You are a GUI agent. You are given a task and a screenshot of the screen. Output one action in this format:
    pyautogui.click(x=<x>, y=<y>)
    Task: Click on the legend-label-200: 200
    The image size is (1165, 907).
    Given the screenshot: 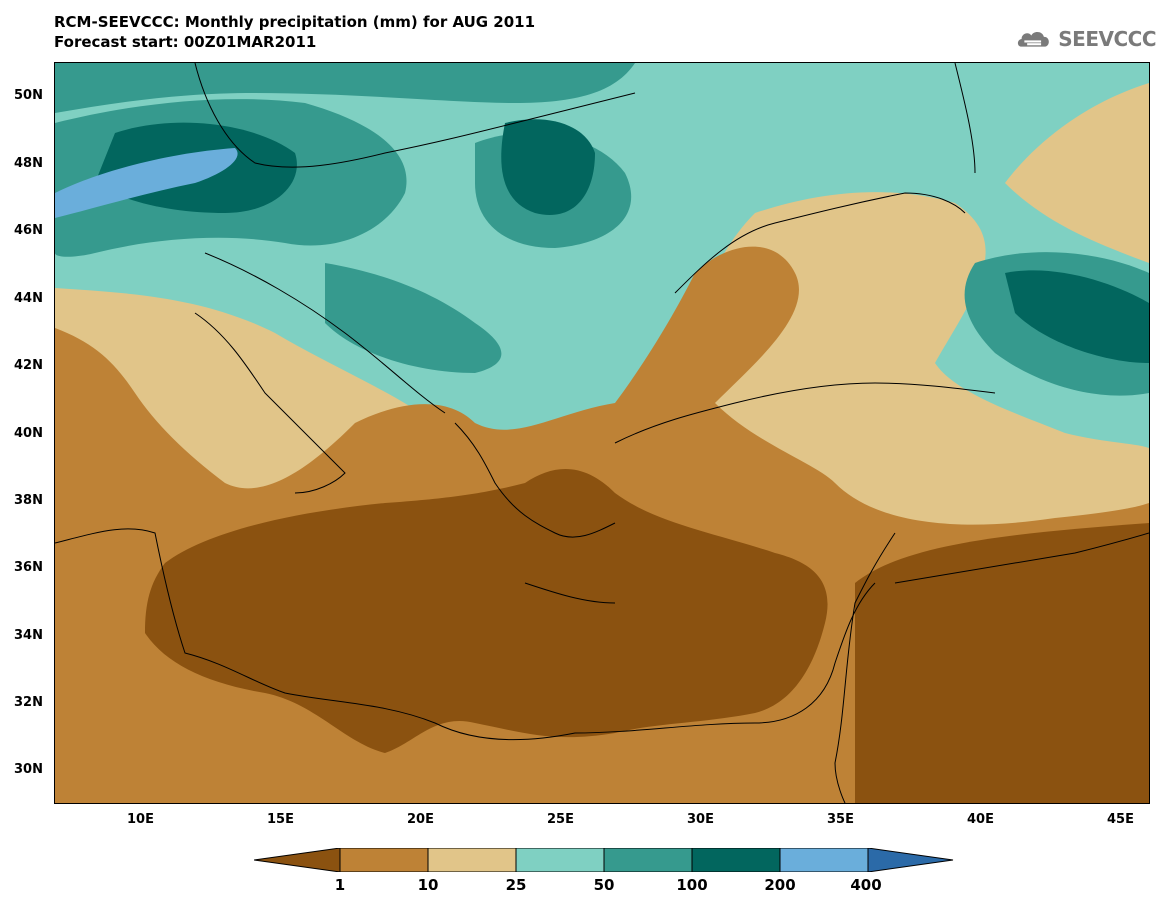 What is the action you would take?
    pyautogui.click(x=780, y=885)
    